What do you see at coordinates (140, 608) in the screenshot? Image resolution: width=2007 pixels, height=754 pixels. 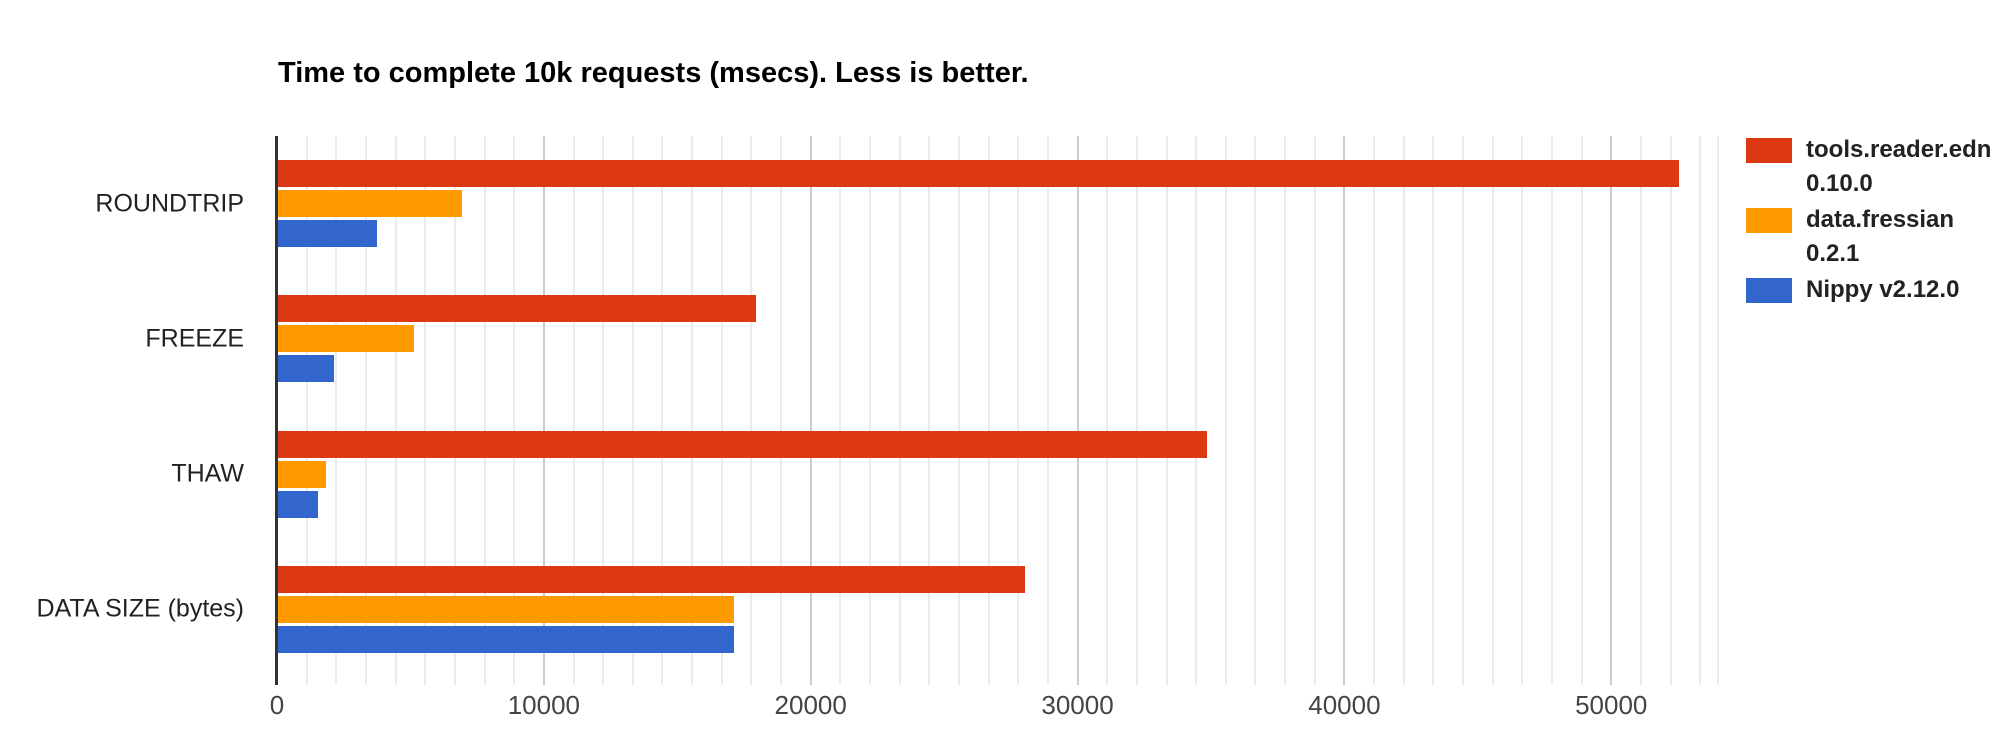 I see `category-label: DATA SIZE (bytes)` at bounding box center [140, 608].